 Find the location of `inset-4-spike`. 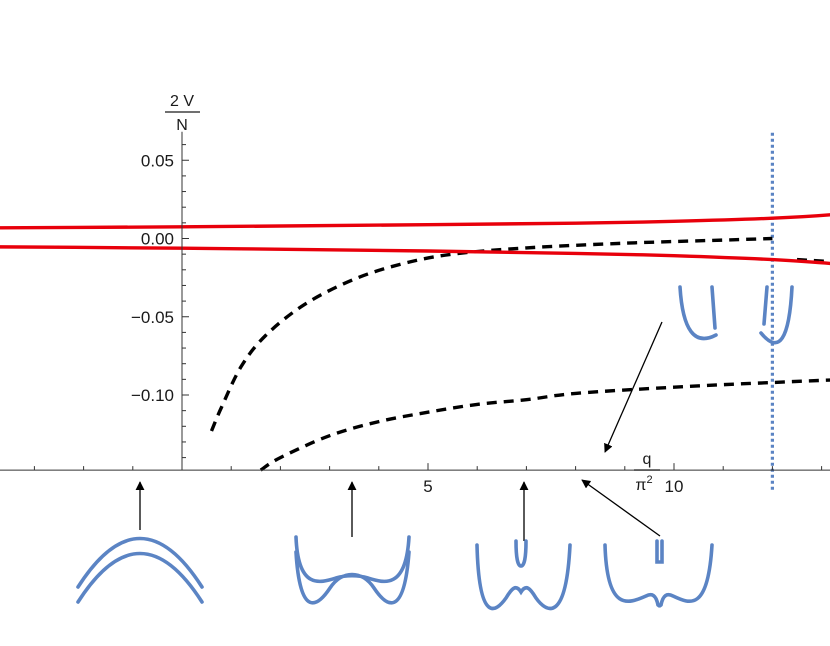

inset-4-spike is located at coordinates (659, 551).